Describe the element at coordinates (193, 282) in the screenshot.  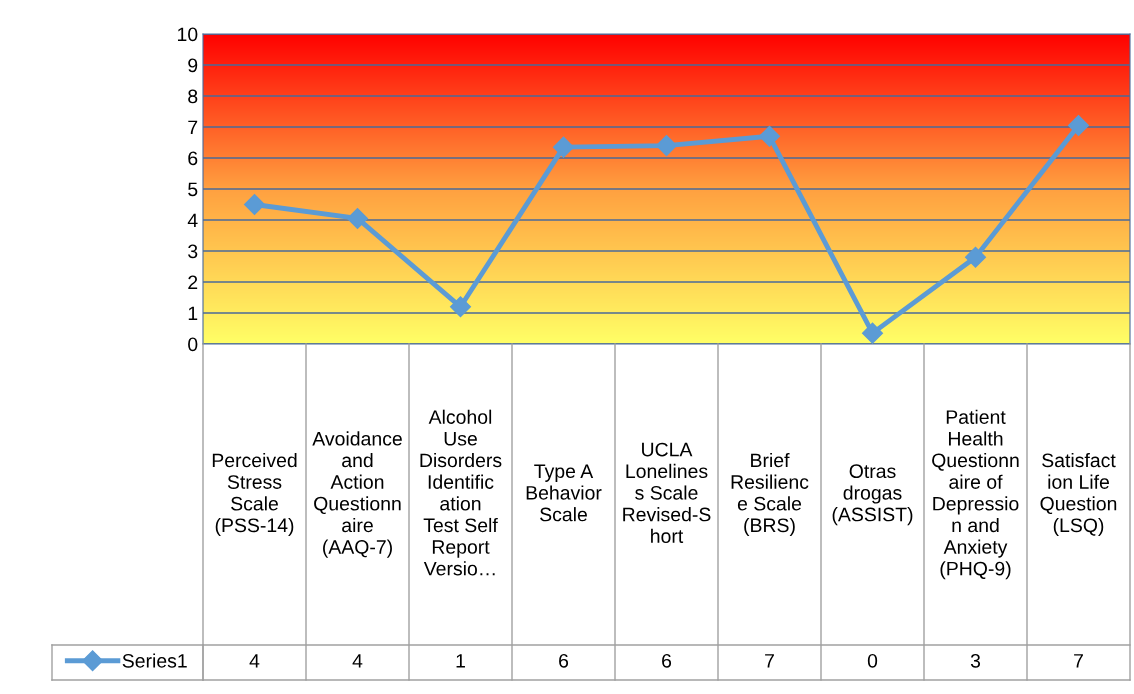
I see `y-tick-label: 2` at that location.